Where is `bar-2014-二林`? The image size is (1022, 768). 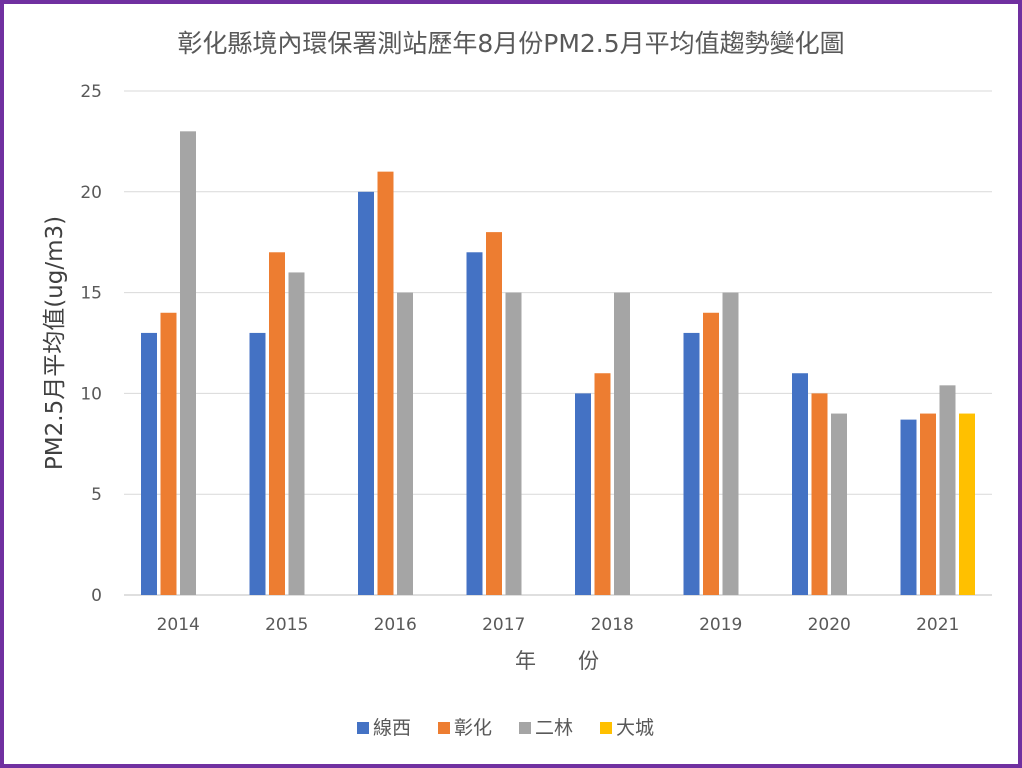 bar-2014-二林 is located at coordinates (188, 363).